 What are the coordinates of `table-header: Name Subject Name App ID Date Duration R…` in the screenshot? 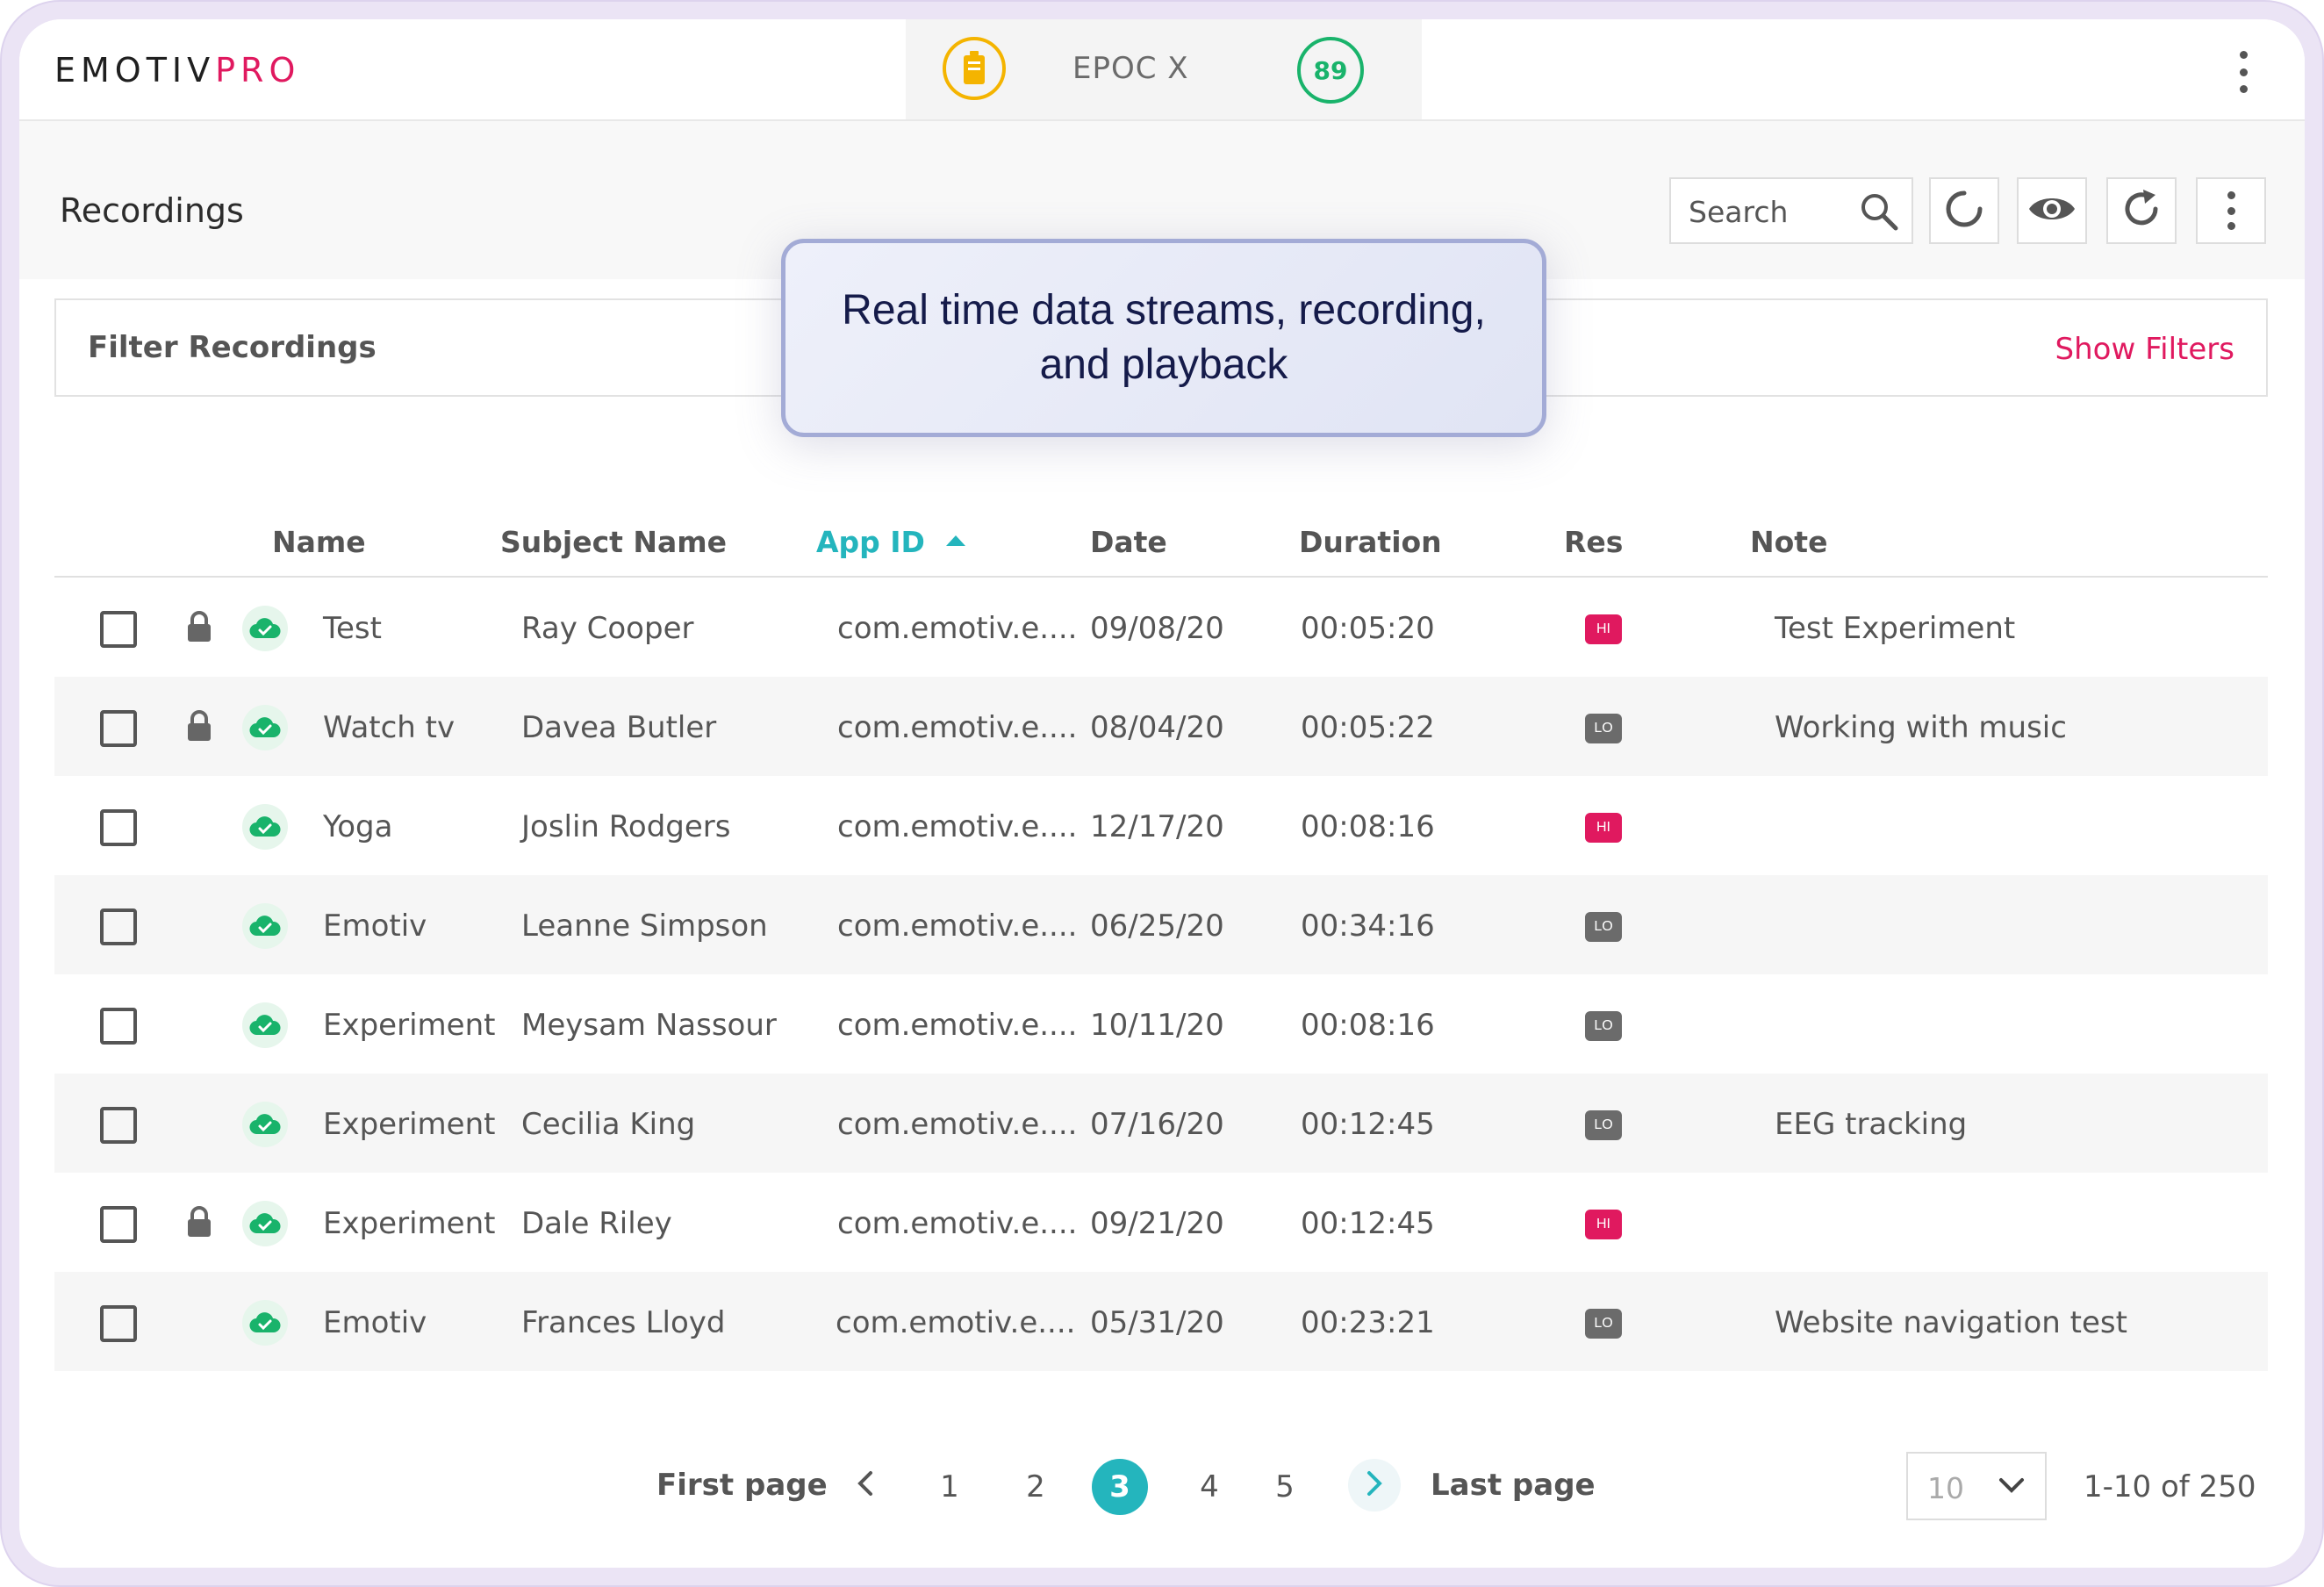 It's located at (1161, 539).